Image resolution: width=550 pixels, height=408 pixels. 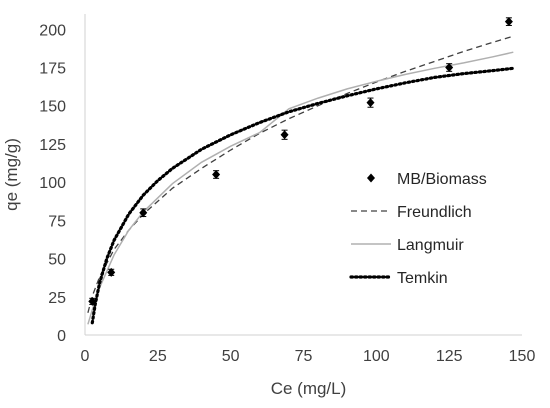 I want to click on y-tick-label: 25, so click(x=57, y=298).